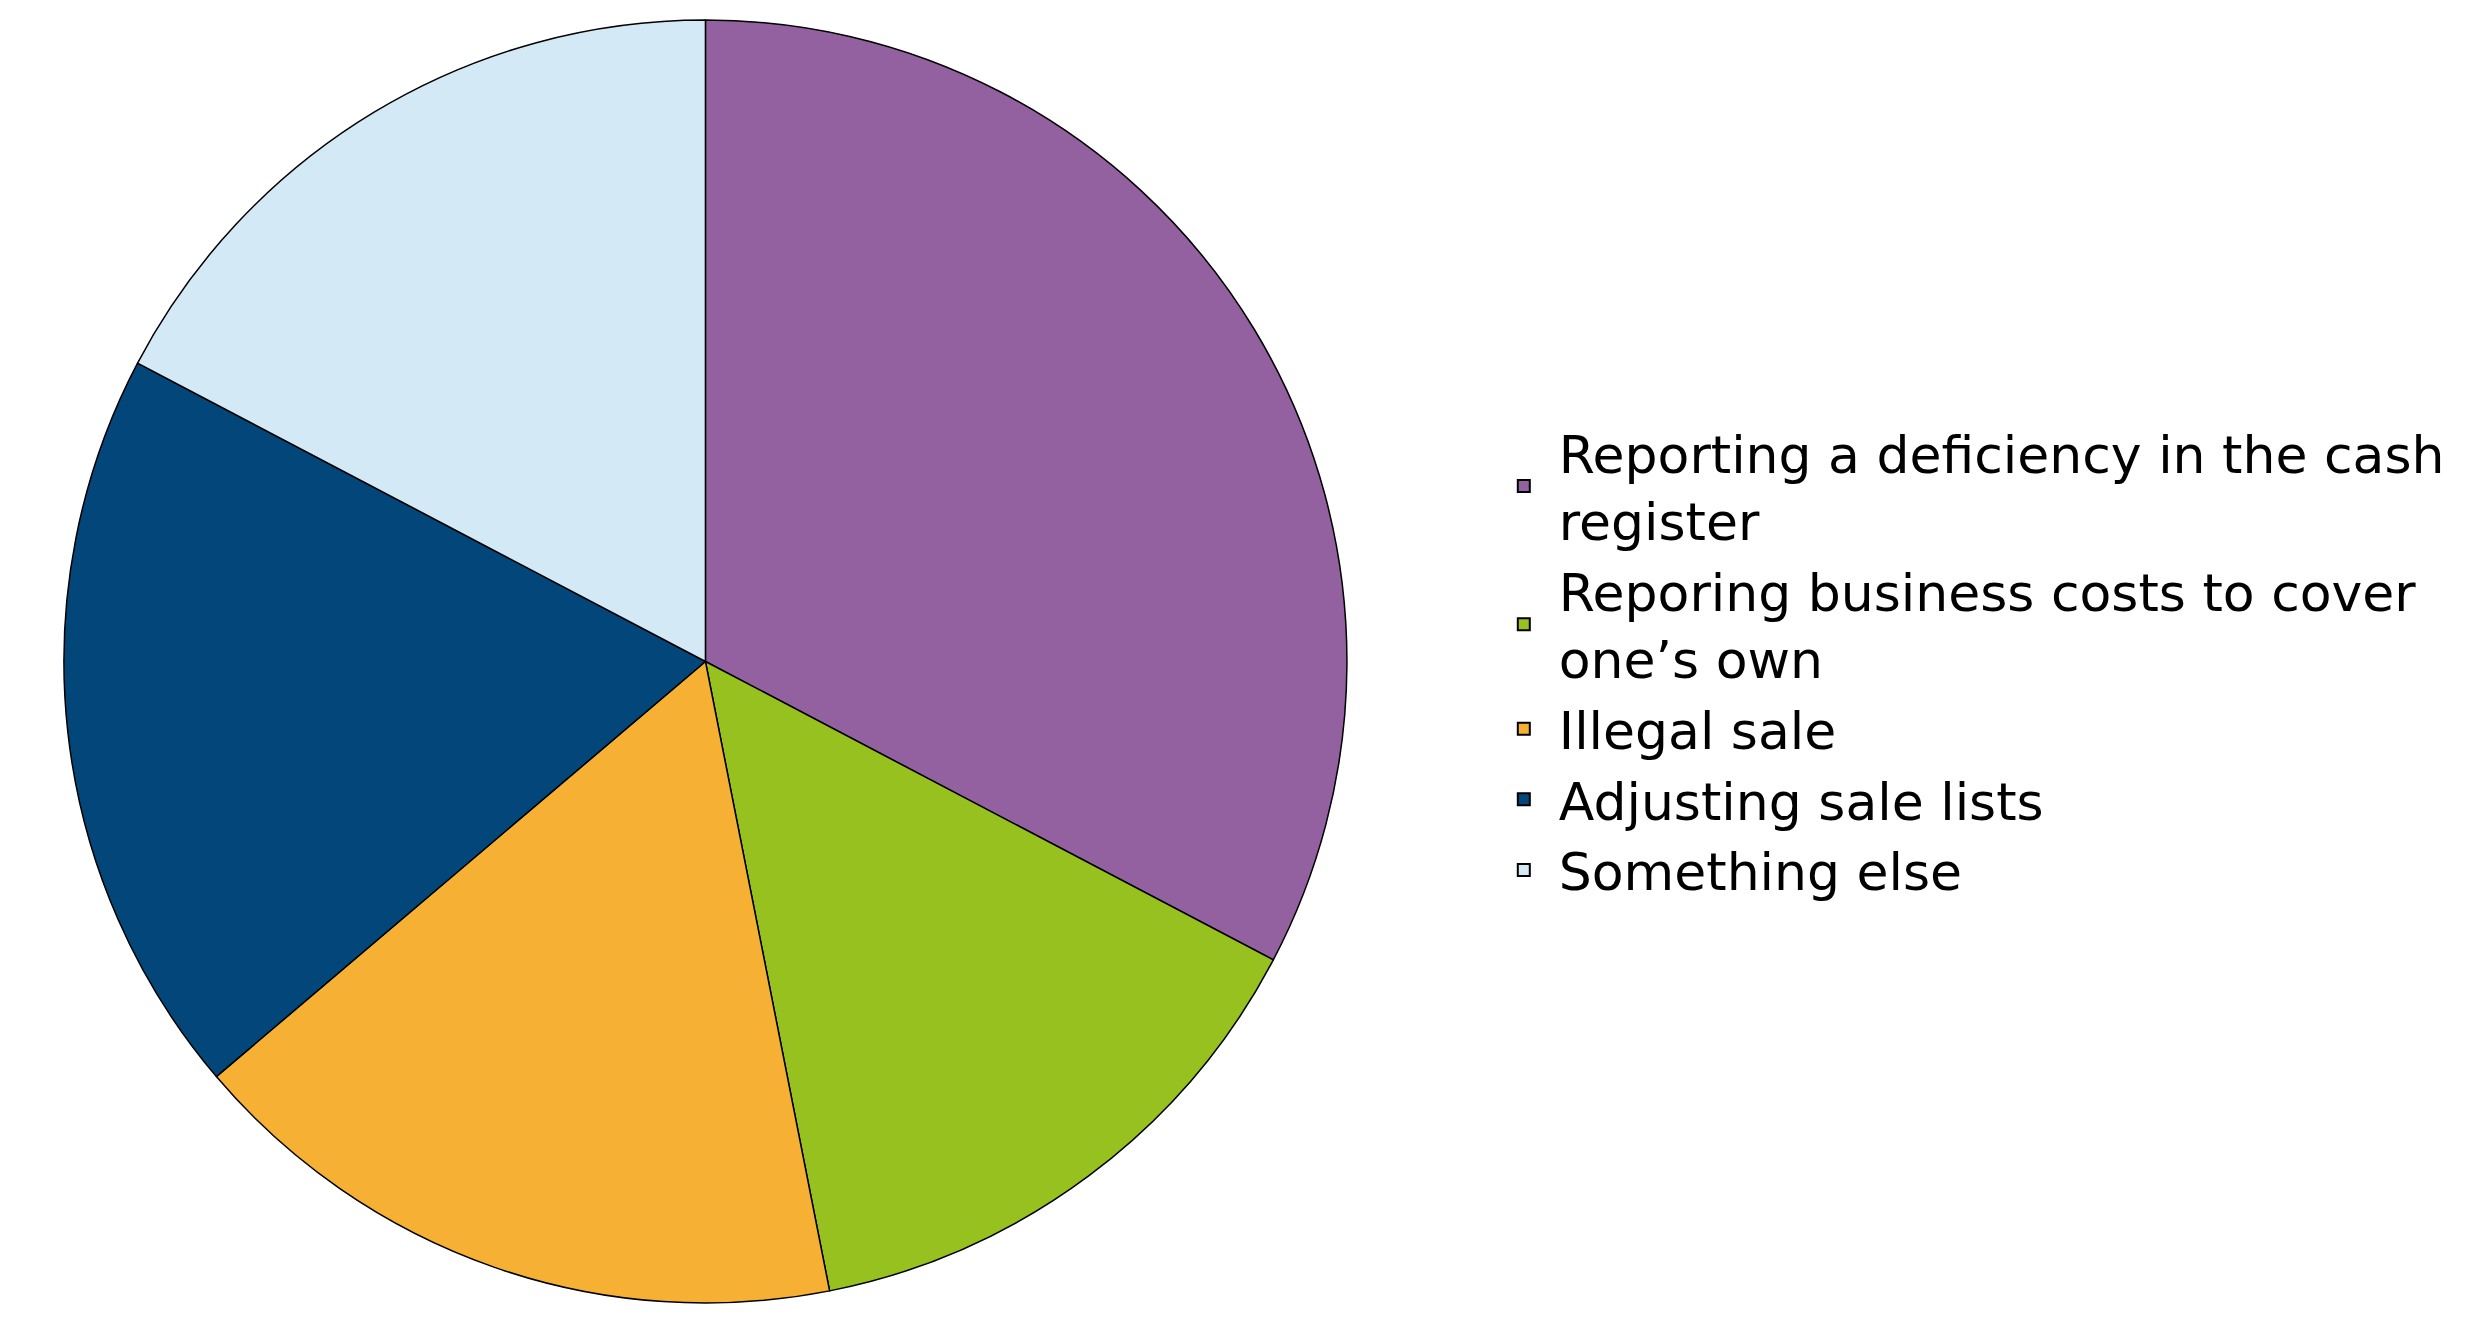 This screenshot has height=1323, width=2488. I want to click on legend-label: Reporing business costs to cover one’s own, so click(1987, 626).